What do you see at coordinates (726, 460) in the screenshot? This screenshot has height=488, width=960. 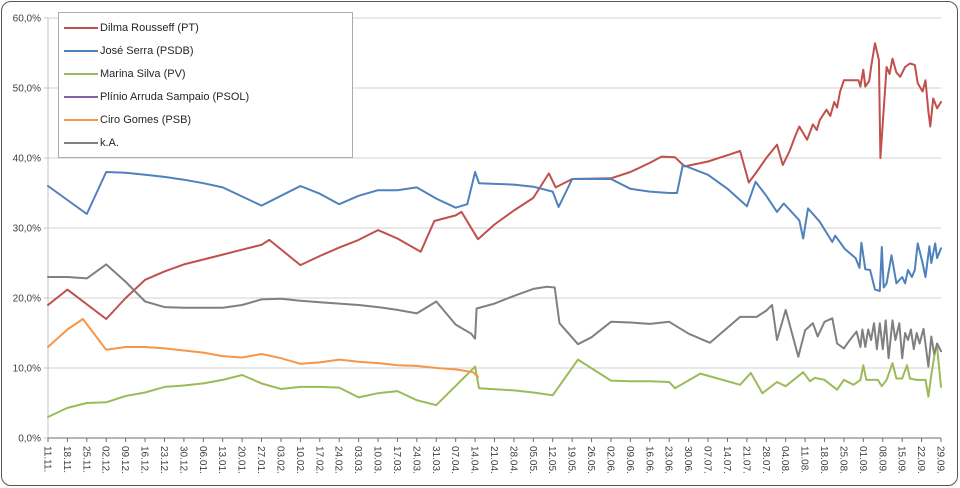 I see `x-axis-tick-label: 14.07.` at bounding box center [726, 460].